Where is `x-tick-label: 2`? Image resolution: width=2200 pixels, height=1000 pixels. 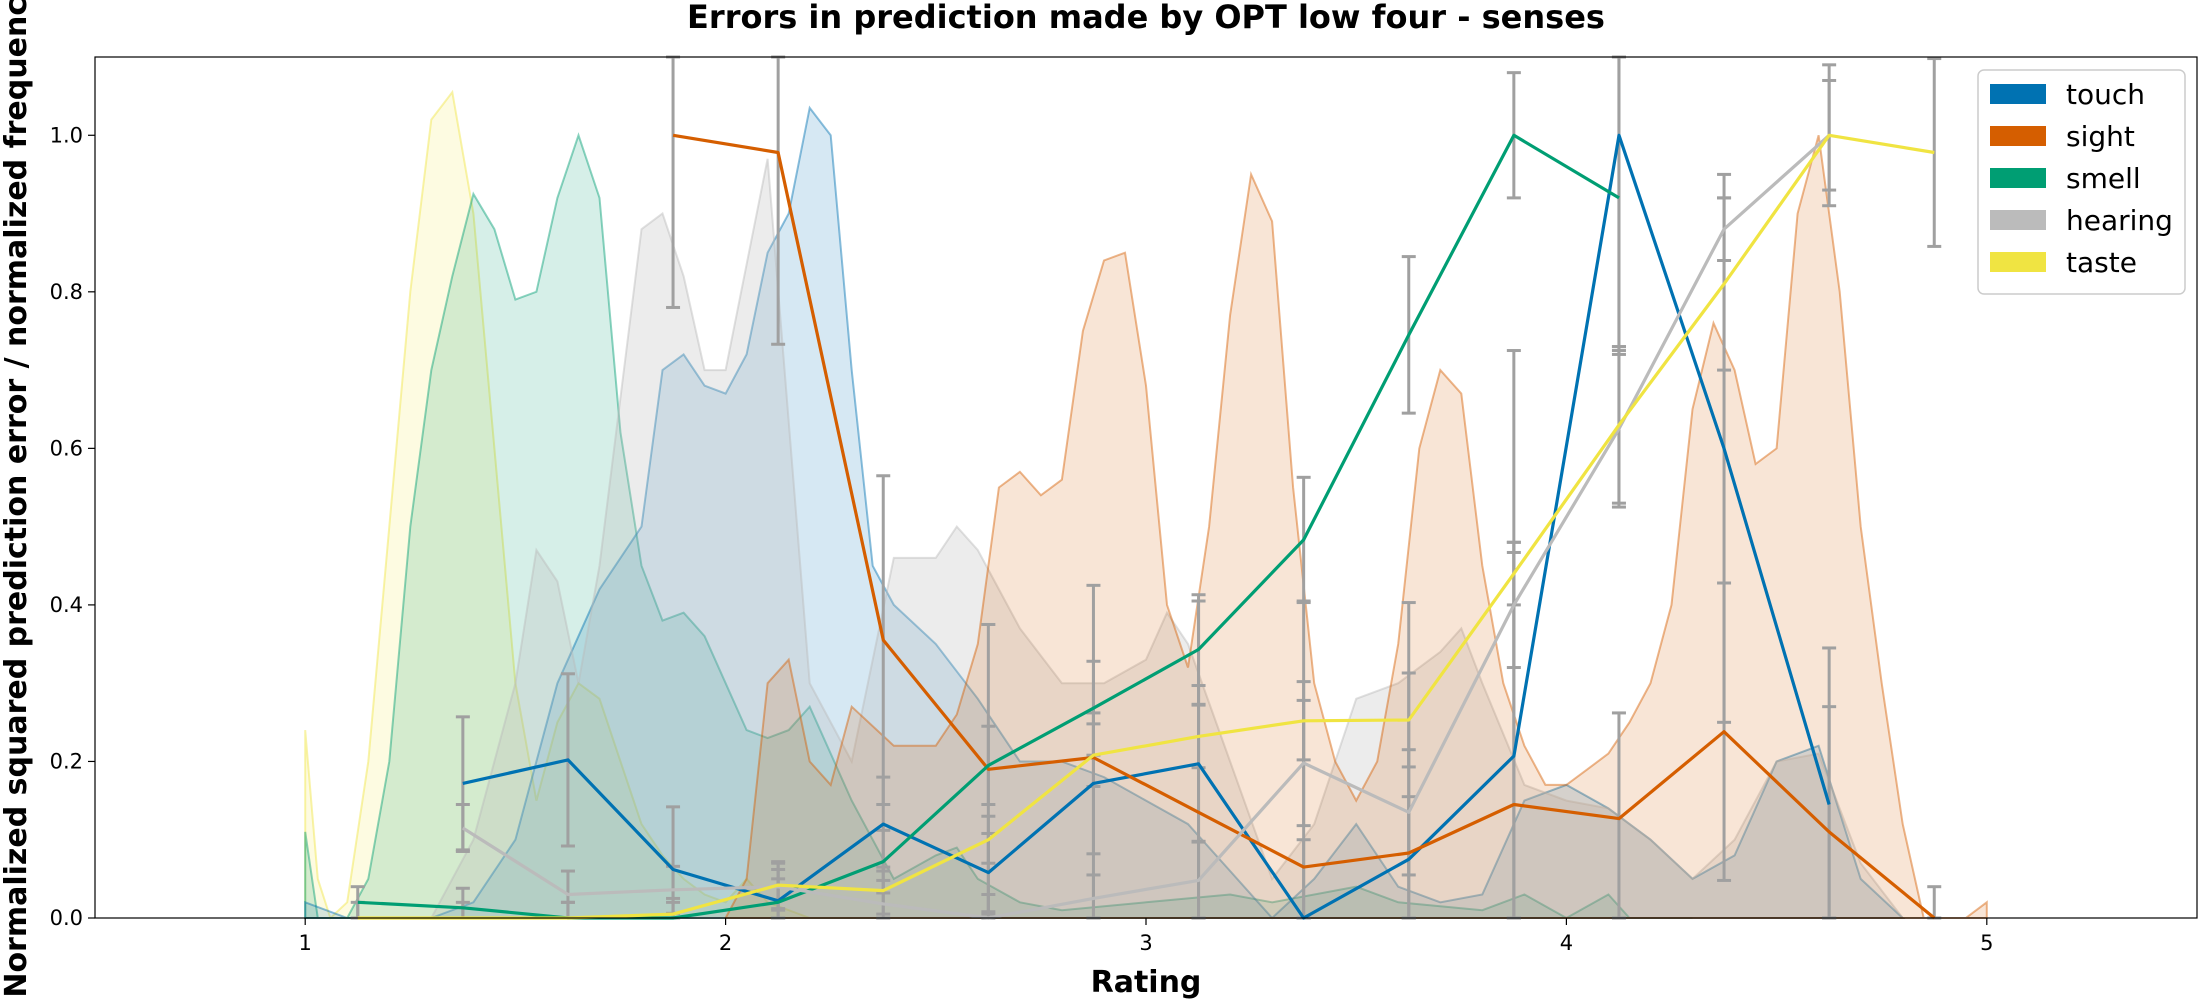
x-tick-label: 2 is located at coordinates (725, 943).